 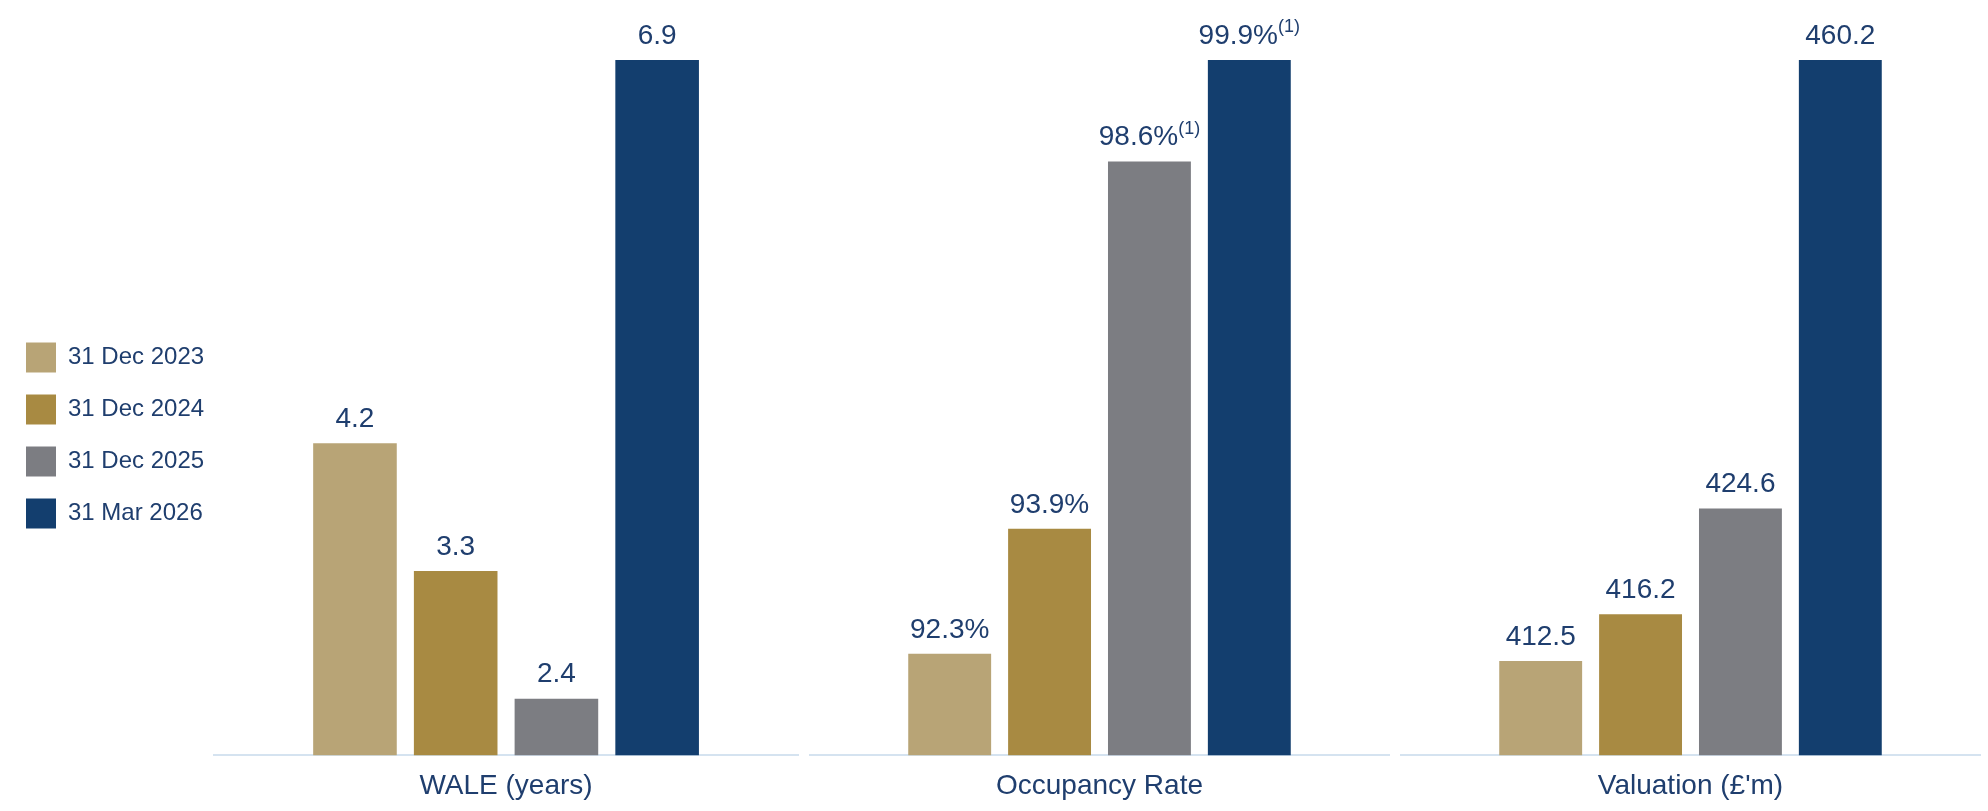 I want to click on x-axis-title: Occupancy Rate, so click(x=1099, y=784).